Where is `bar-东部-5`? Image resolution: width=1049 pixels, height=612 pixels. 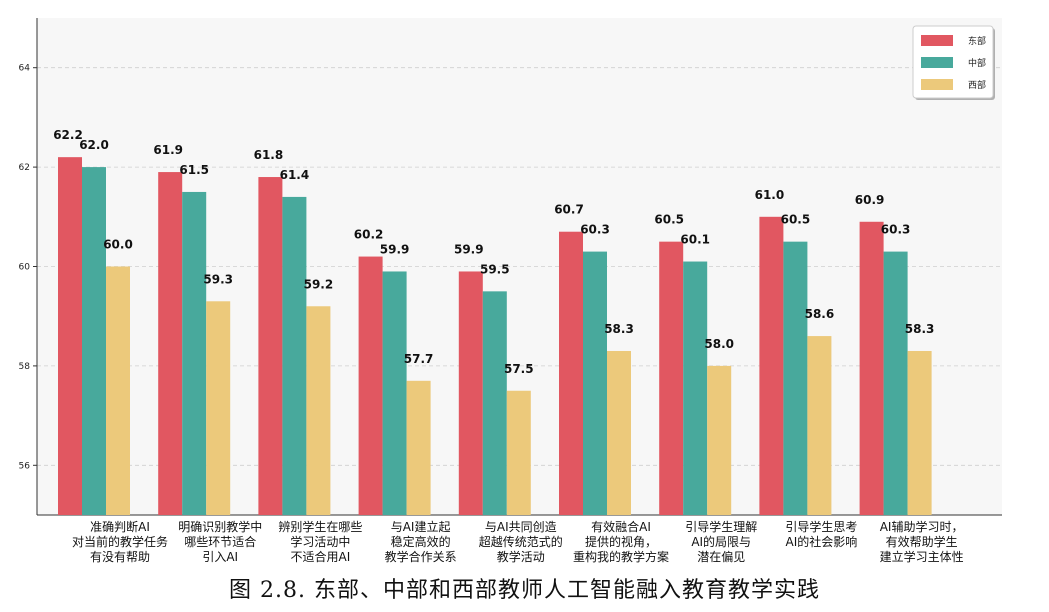 bar-东部-5 is located at coordinates (571, 373).